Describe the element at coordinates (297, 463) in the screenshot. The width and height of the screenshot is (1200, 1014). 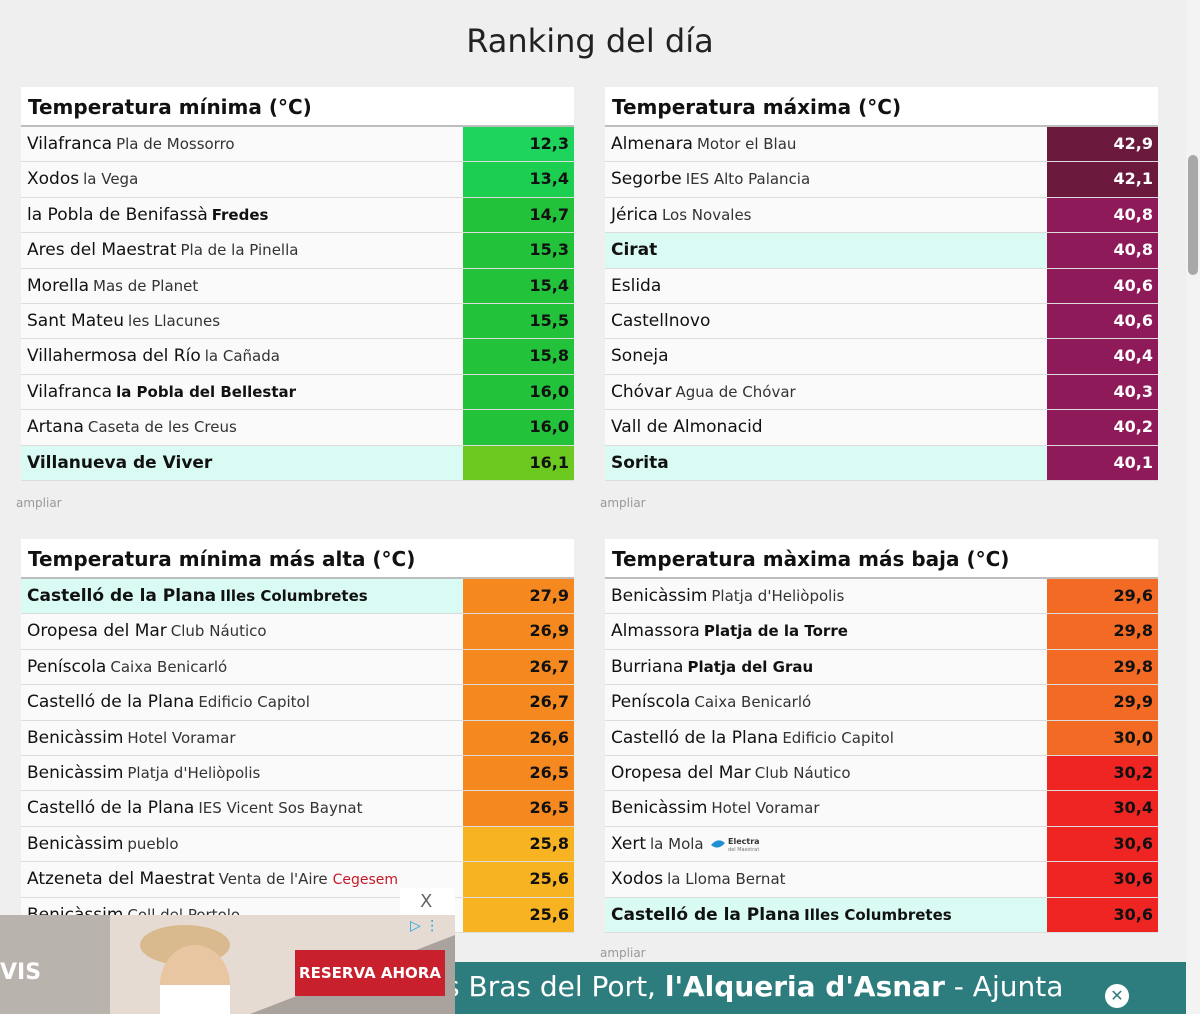
I see `ranking-row: Villanueva de Viver 16,1` at that location.